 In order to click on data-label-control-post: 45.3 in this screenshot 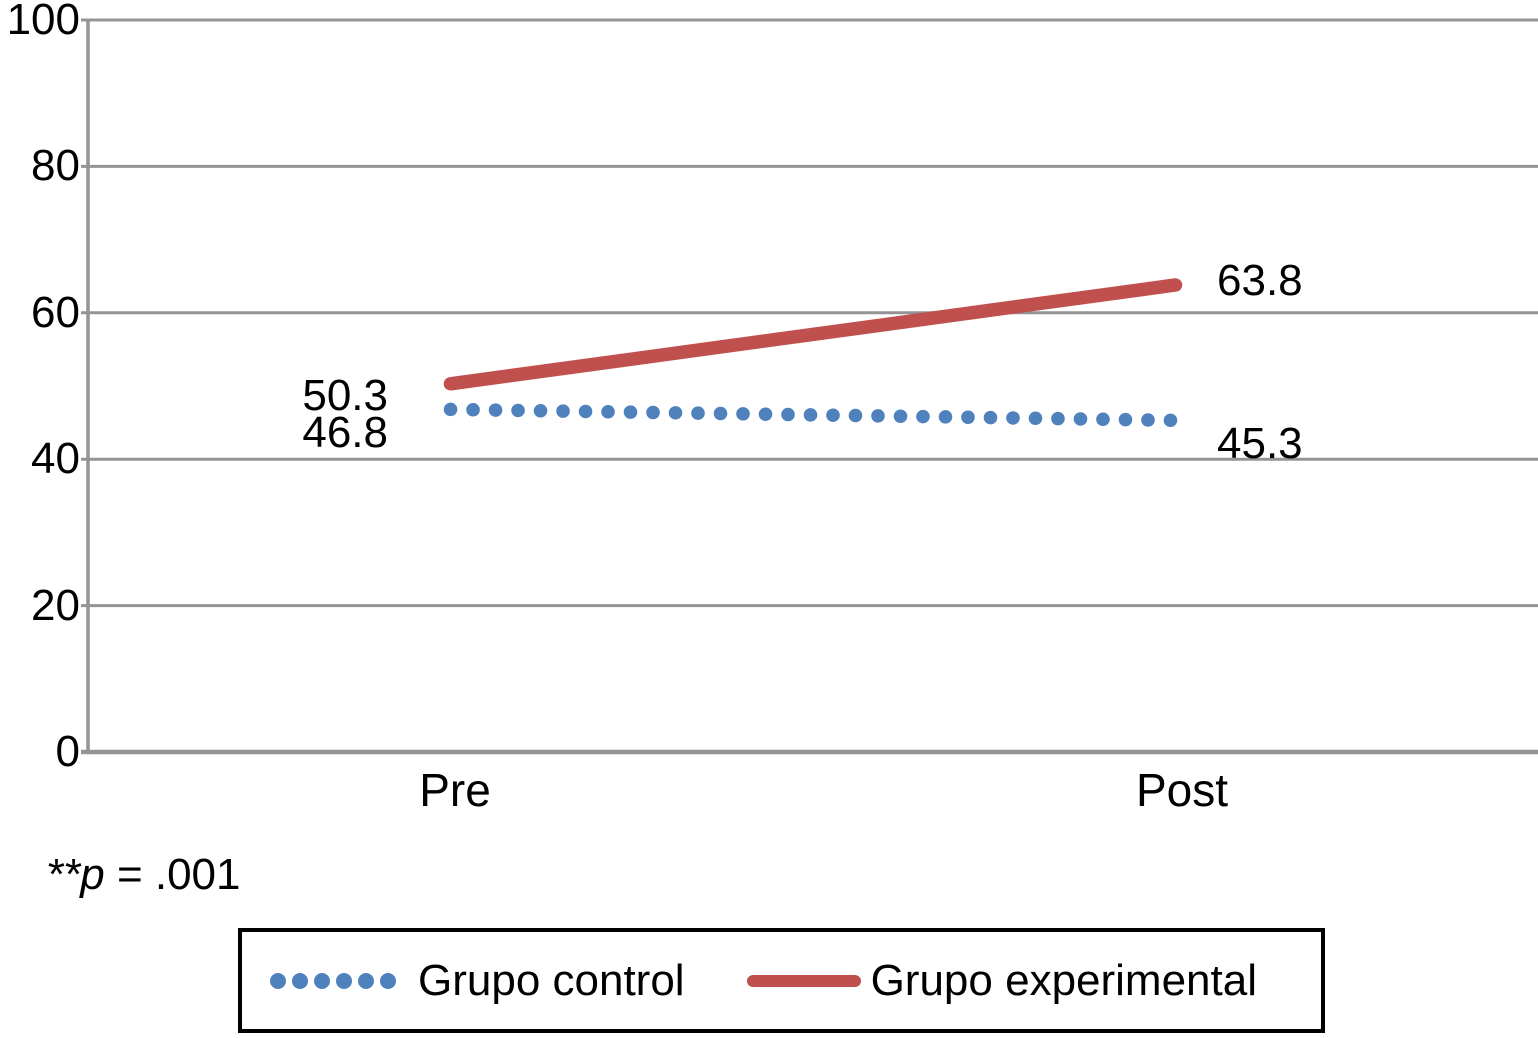, I will do `click(1260, 443)`.